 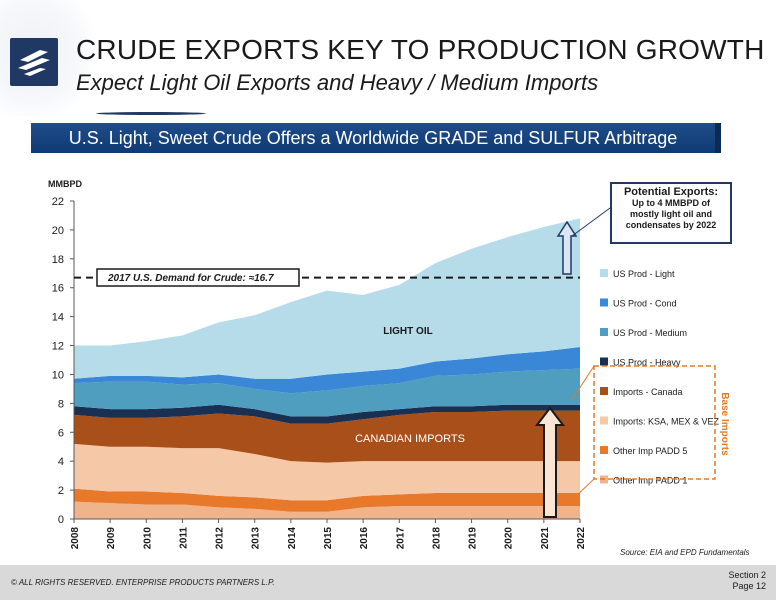 I want to click on canadian-imports-label: CANADIAN IMPORTS, so click(x=410, y=439).